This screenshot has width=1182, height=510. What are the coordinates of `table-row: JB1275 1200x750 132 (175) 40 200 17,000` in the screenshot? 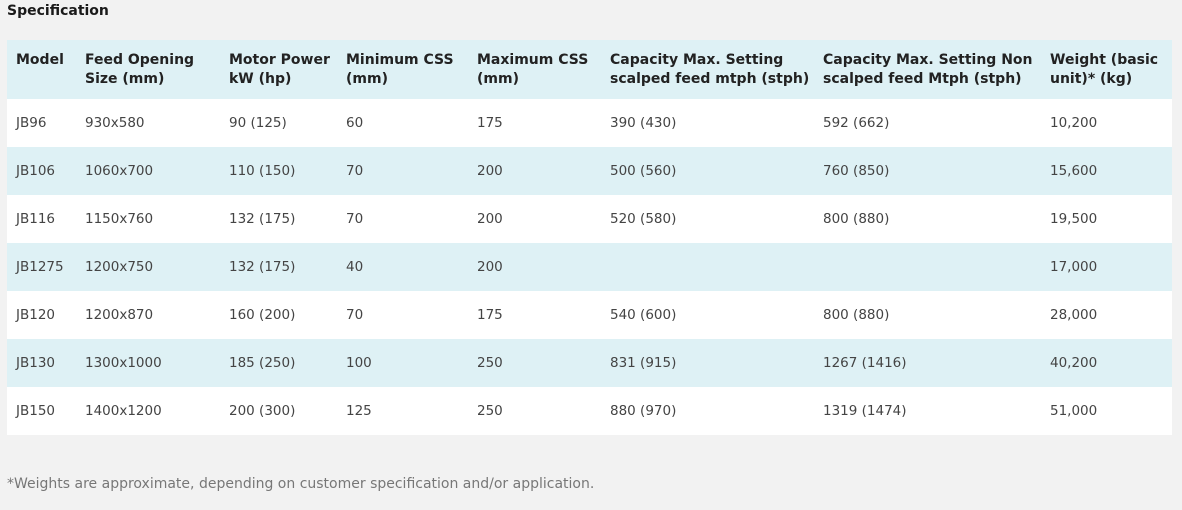 It's located at (589, 267).